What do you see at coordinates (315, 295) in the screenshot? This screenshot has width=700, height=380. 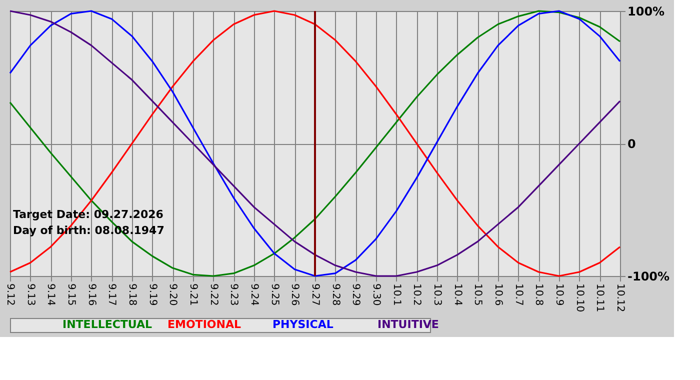 I see `x-tick-label: 9.27` at bounding box center [315, 295].